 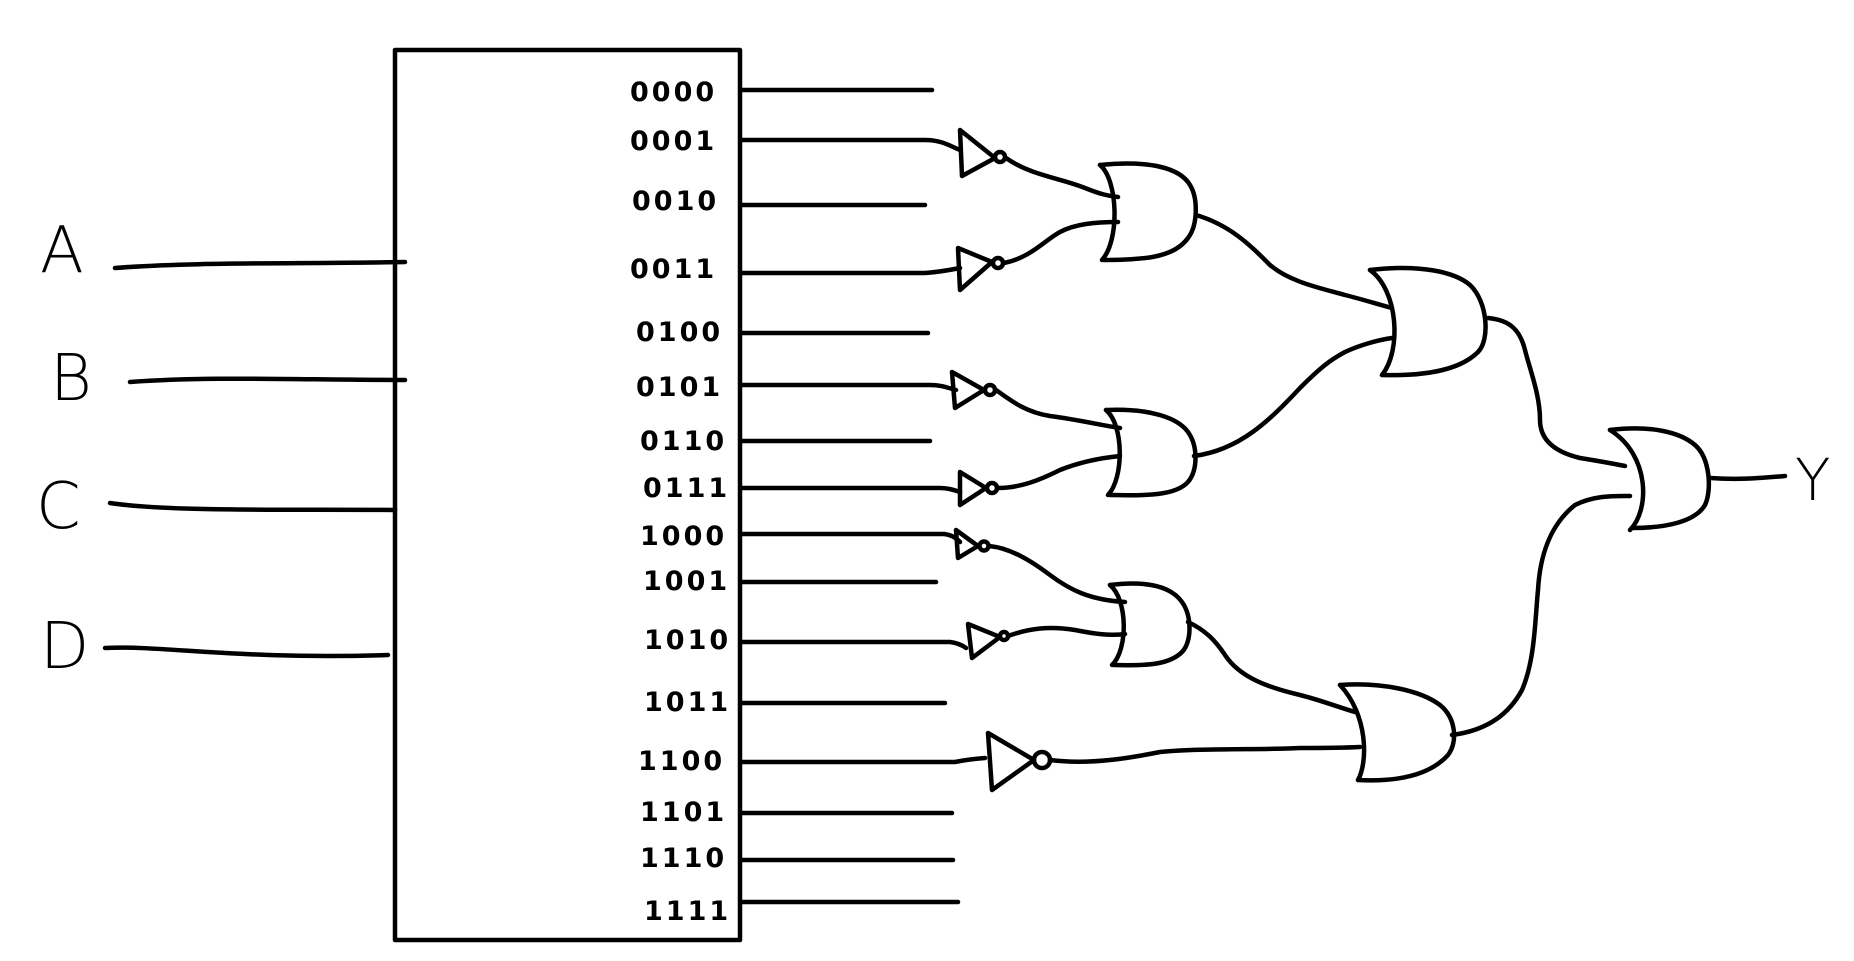 What do you see at coordinates (252, 506) in the screenshot?
I see `input-wire-c` at bounding box center [252, 506].